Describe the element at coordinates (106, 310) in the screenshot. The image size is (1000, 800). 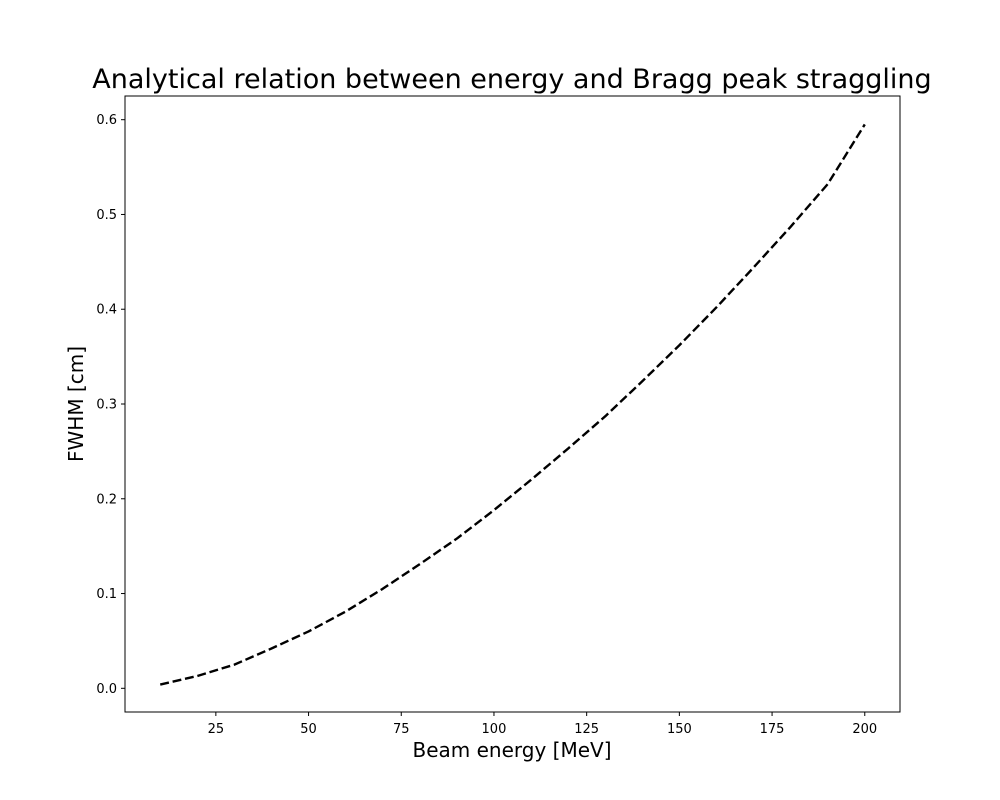
I see `y-tick-label: 0.4` at that location.